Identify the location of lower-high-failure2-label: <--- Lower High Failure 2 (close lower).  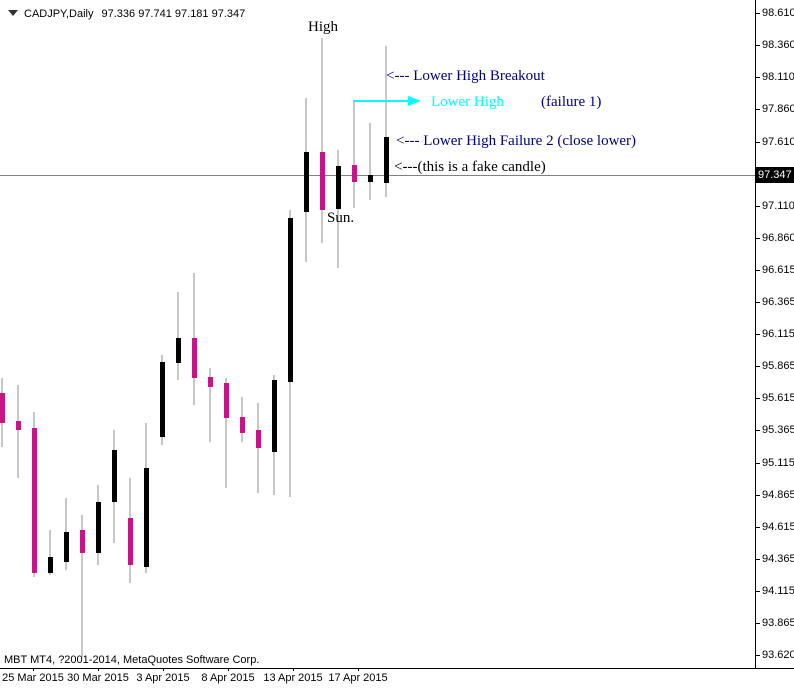
(516, 141).